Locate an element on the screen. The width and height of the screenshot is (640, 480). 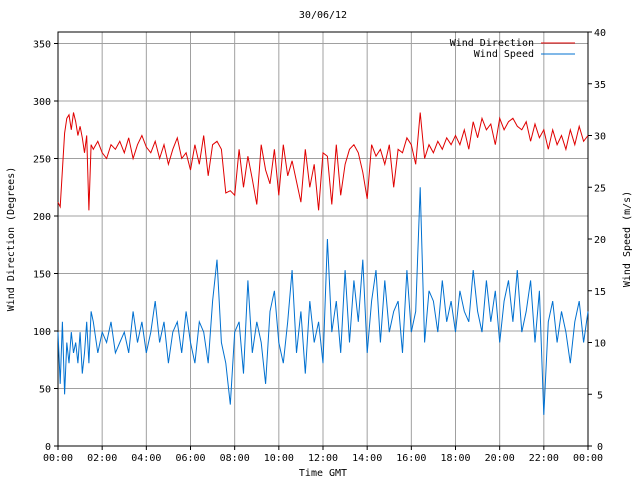
x-tick-label: 20:00 is located at coordinates (500, 458).